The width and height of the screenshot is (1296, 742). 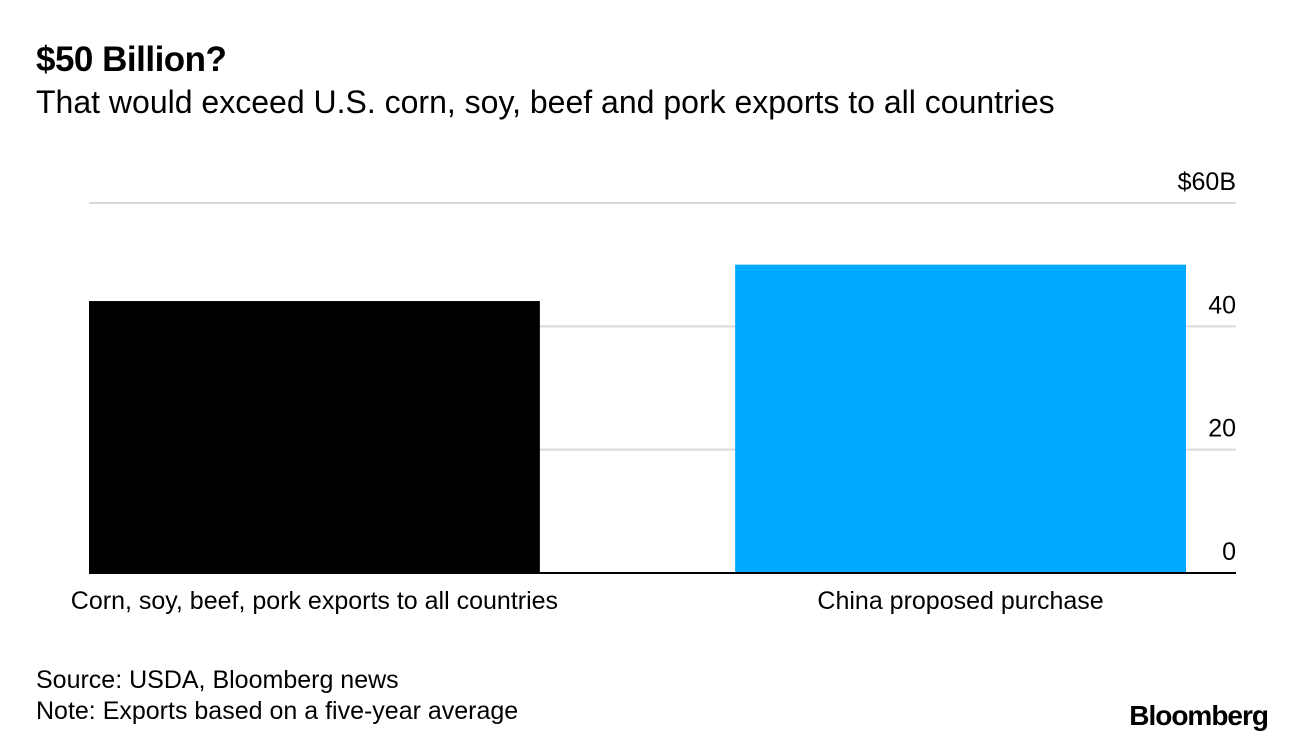 I want to click on category-label: China proposed purchase, so click(x=960, y=601).